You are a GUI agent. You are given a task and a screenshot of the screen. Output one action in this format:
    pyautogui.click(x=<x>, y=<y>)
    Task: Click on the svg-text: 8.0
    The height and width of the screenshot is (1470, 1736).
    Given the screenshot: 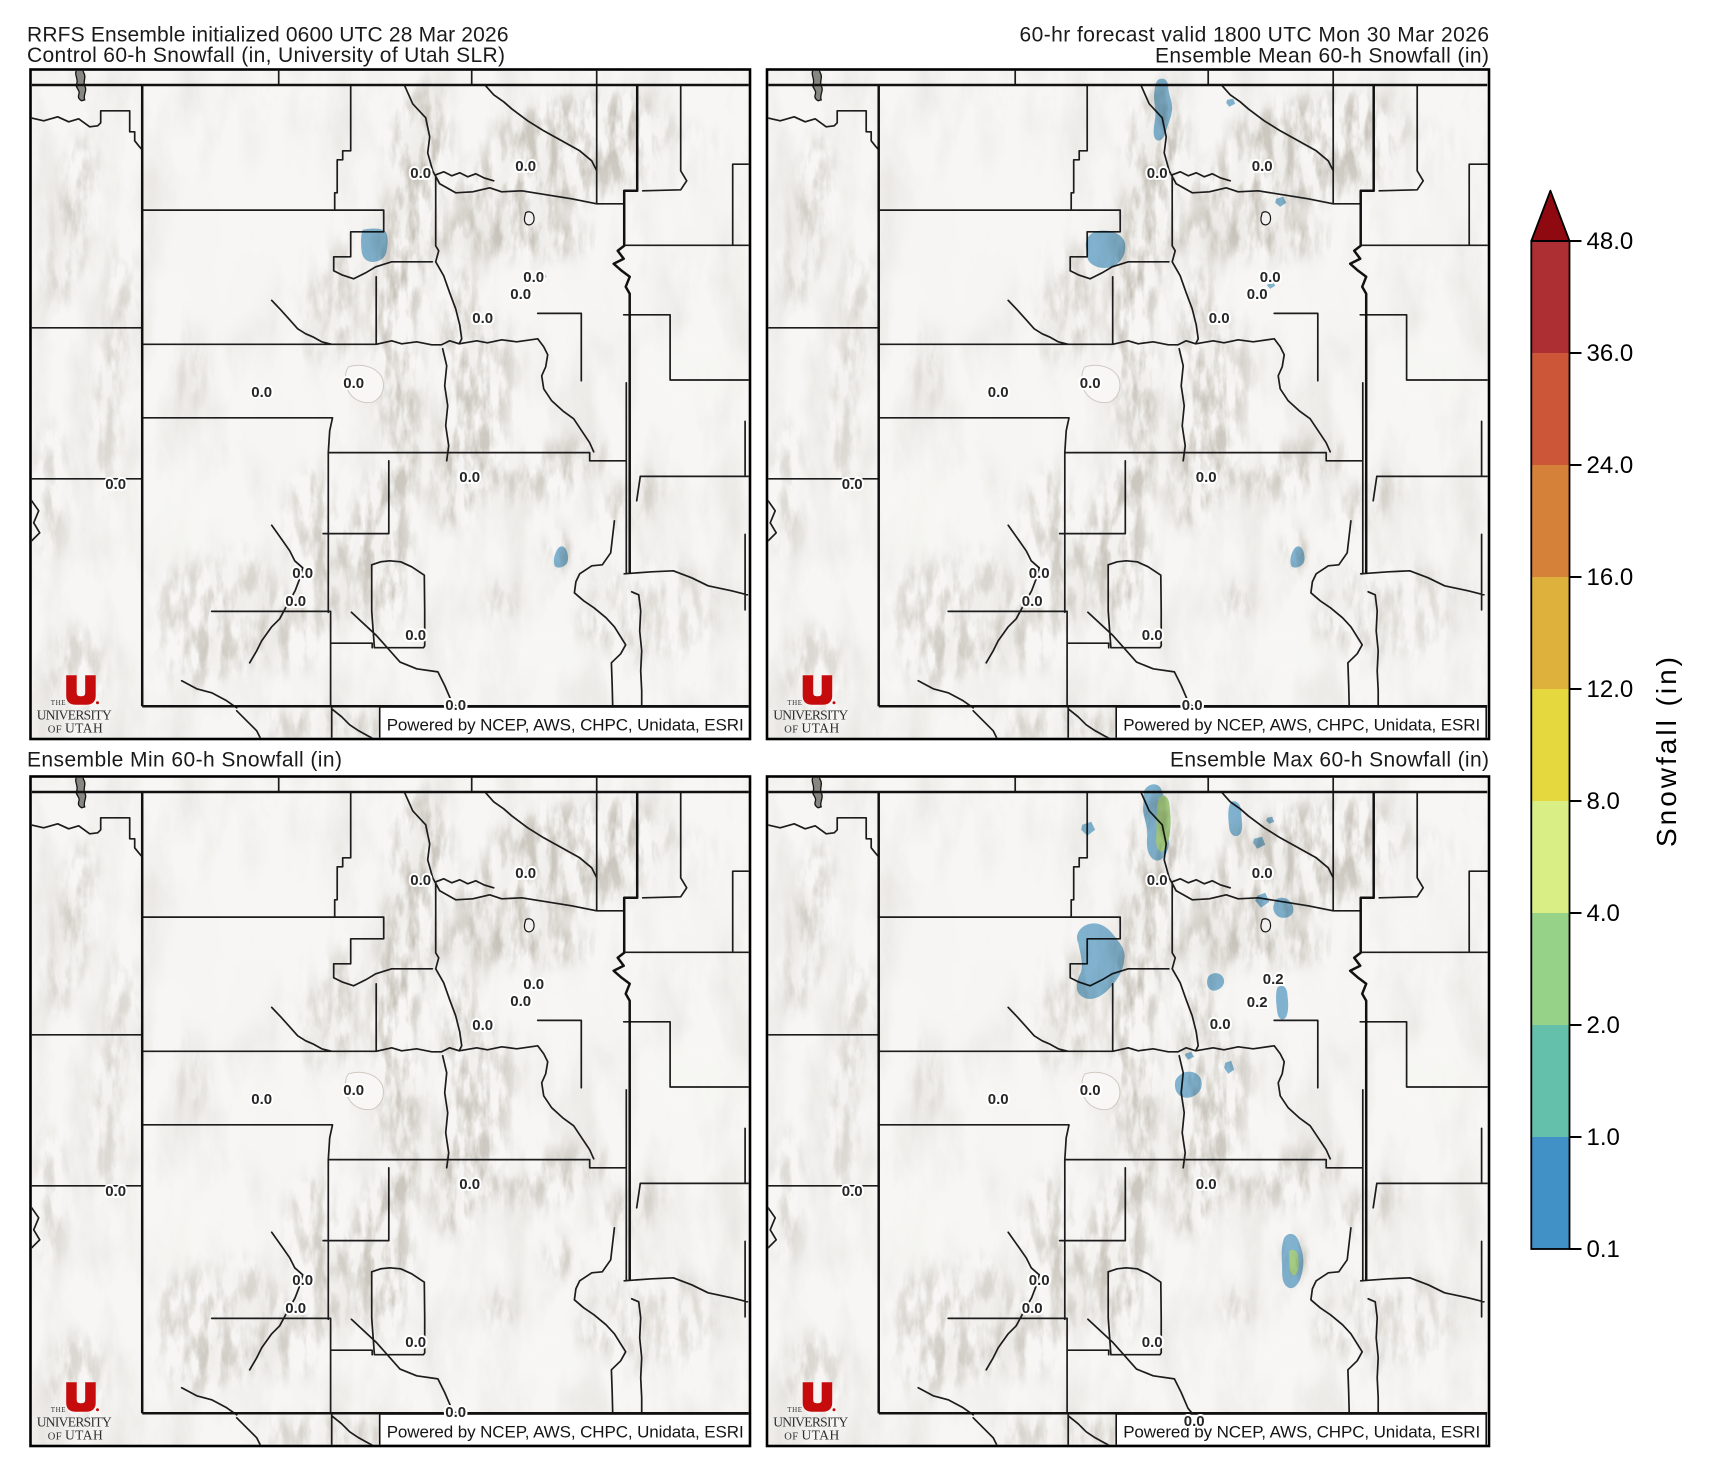 What is the action you would take?
    pyautogui.click(x=1603, y=801)
    